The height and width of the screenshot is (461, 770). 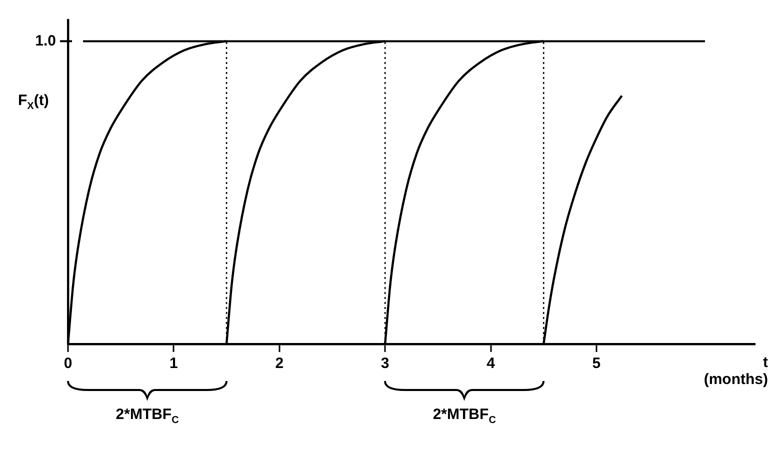 I want to click on ref-line-label: 1.0, so click(x=45, y=41).